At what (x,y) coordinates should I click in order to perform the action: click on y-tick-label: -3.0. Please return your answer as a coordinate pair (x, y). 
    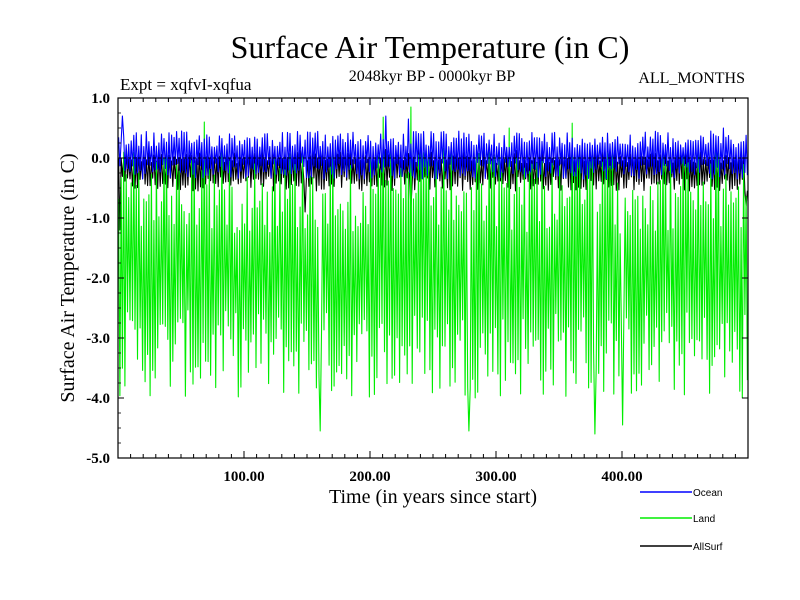
    Looking at the image, I should click on (98, 339).